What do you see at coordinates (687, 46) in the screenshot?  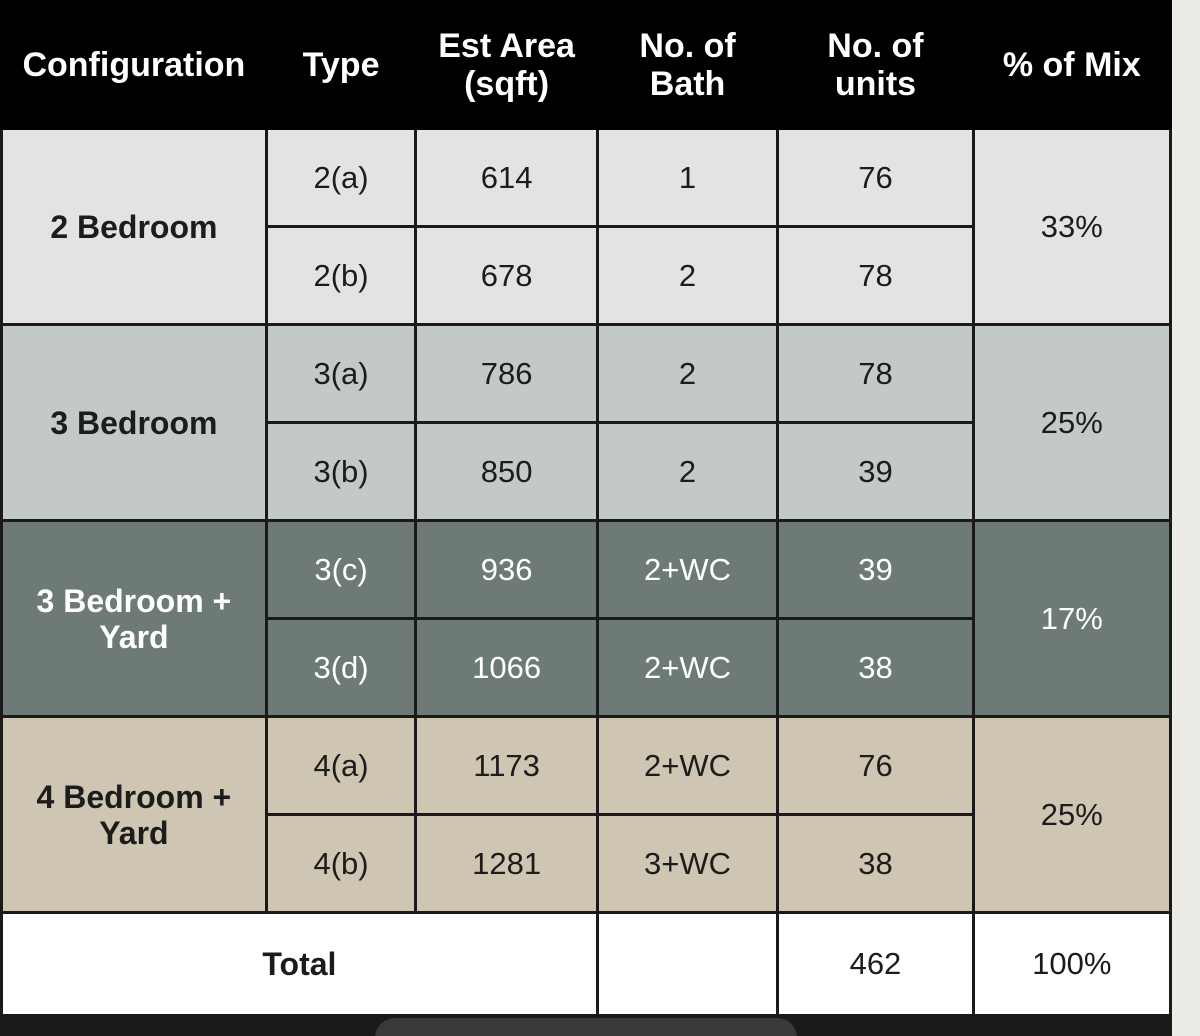 I see `header-bath-line1: No. of` at bounding box center [687, 46].